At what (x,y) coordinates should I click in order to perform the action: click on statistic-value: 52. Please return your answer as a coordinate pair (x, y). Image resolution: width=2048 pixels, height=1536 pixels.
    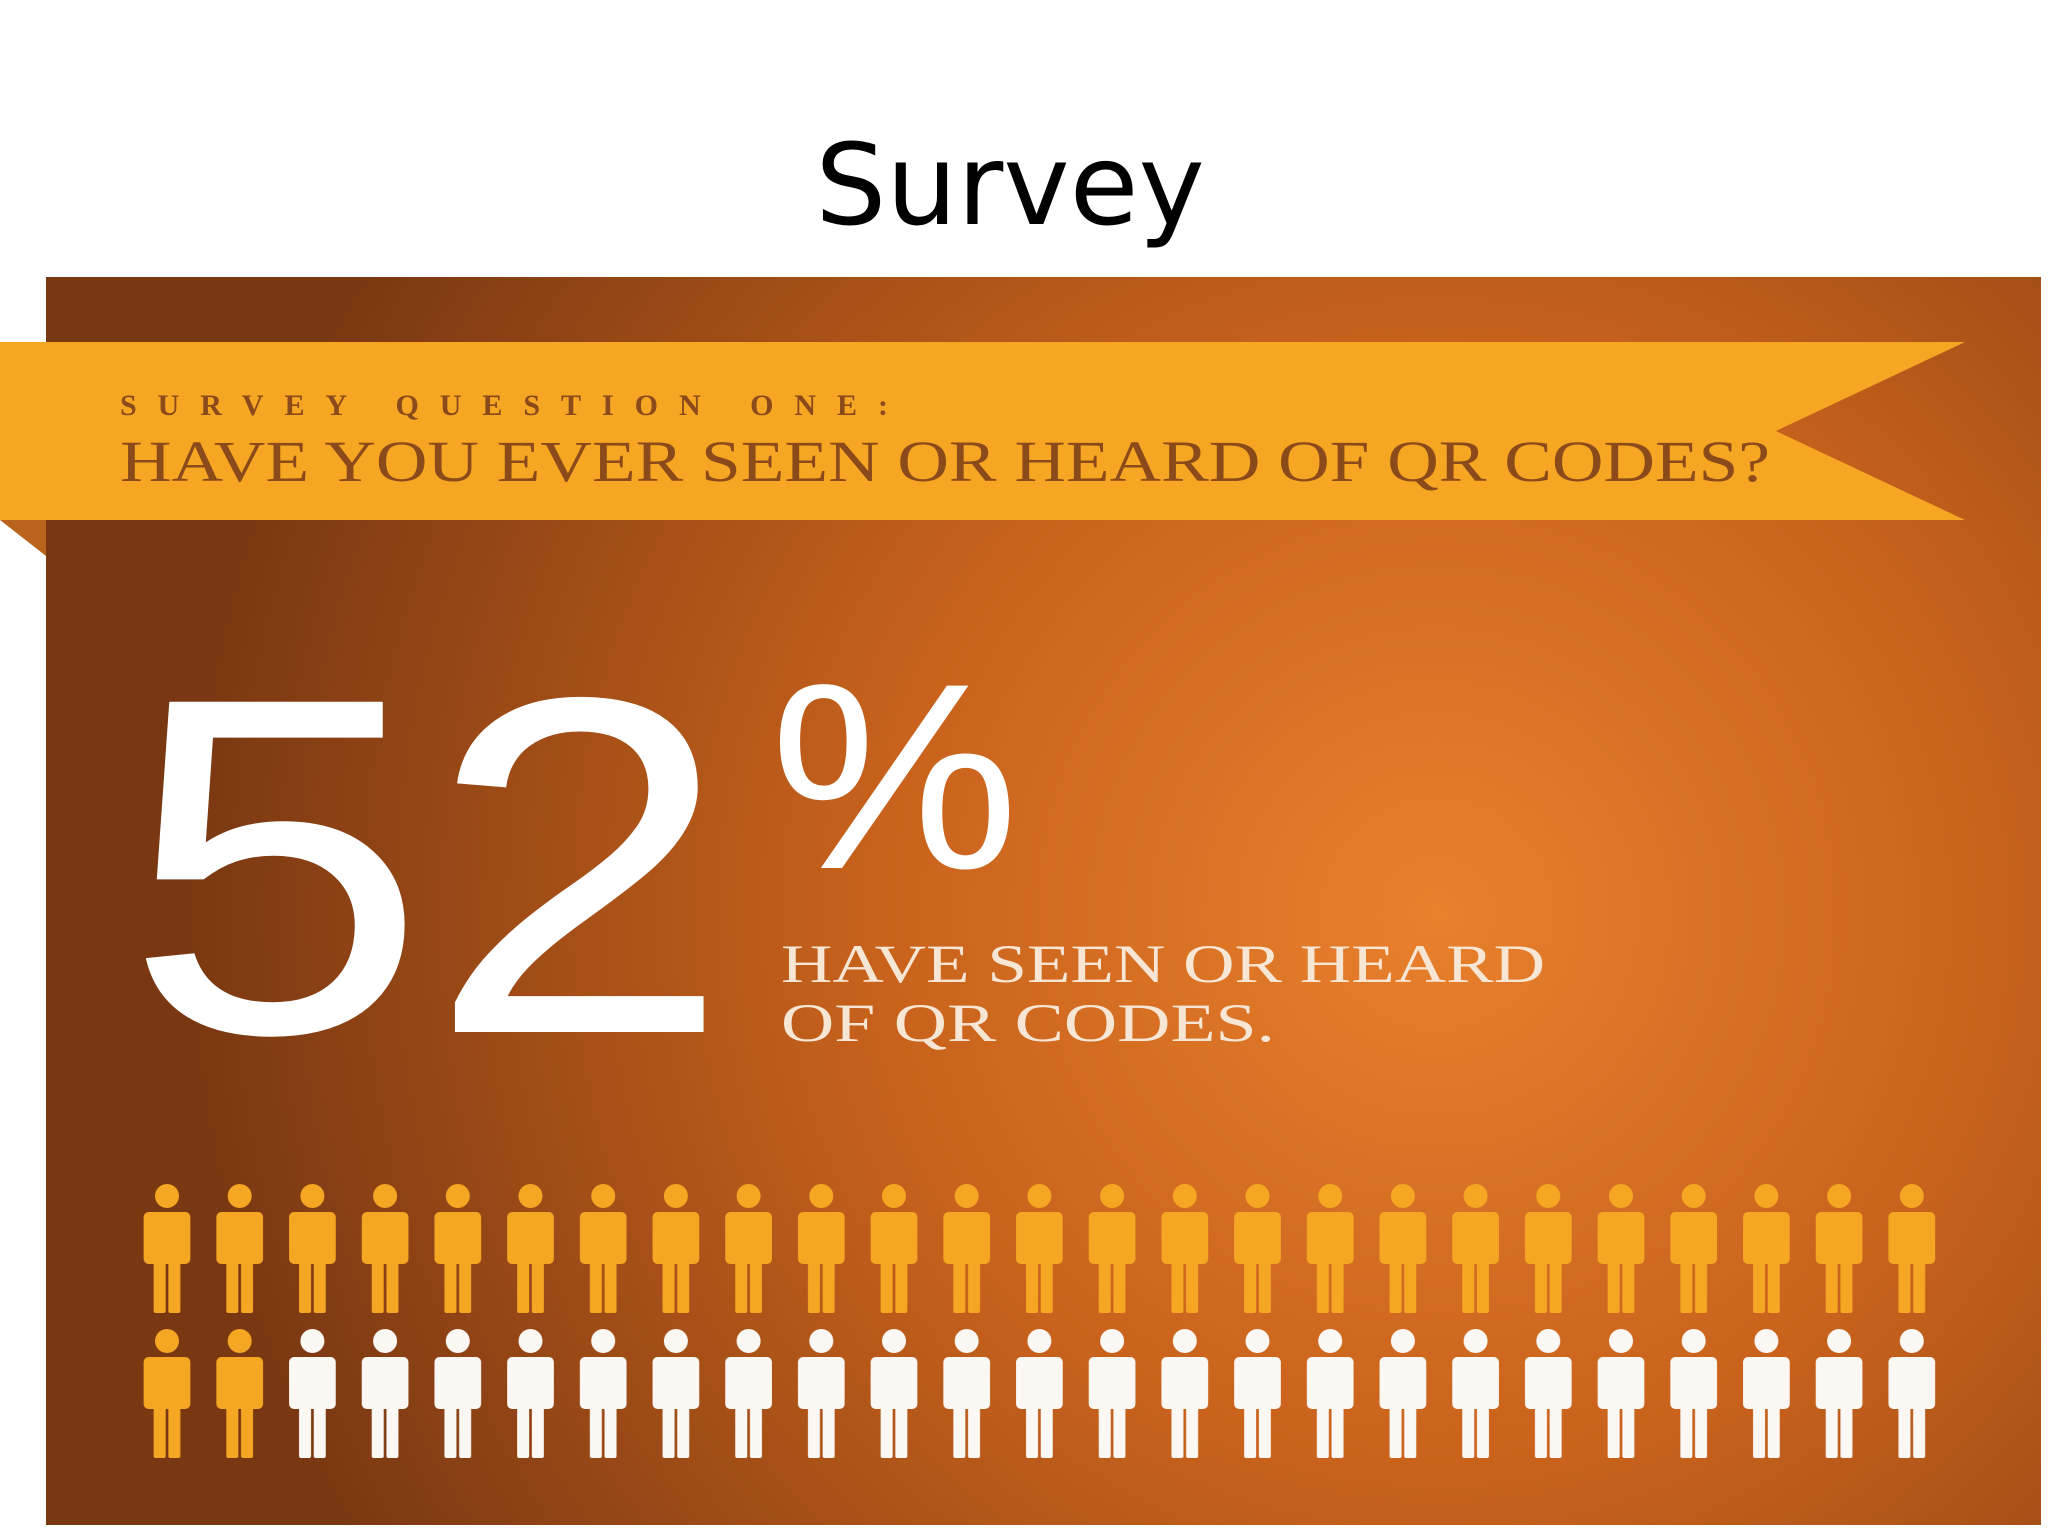
    Looking at the image, I should click on (427, 865).